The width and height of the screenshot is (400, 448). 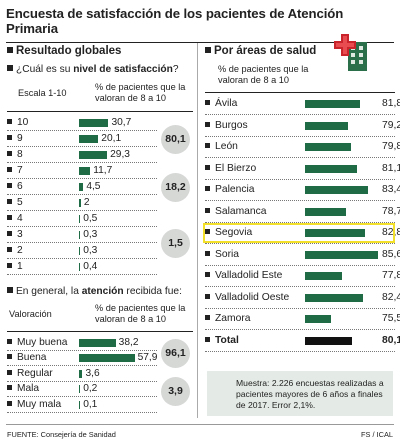 I want to click on table-row: El Bierzo 81,1, so click(x=302, y=169).